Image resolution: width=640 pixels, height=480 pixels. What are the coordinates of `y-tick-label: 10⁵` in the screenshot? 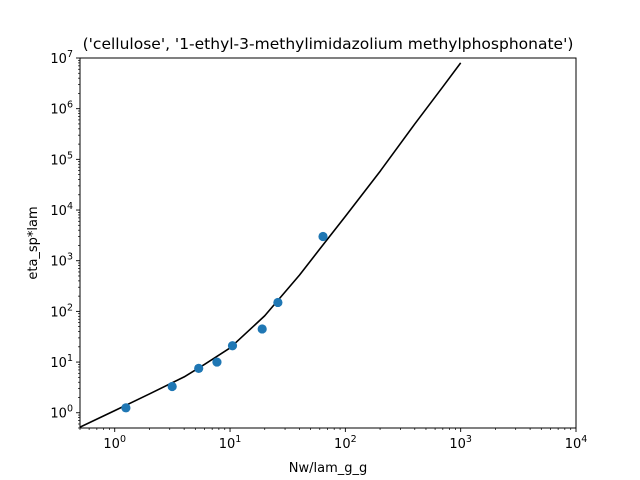 It's located at (61, 159).